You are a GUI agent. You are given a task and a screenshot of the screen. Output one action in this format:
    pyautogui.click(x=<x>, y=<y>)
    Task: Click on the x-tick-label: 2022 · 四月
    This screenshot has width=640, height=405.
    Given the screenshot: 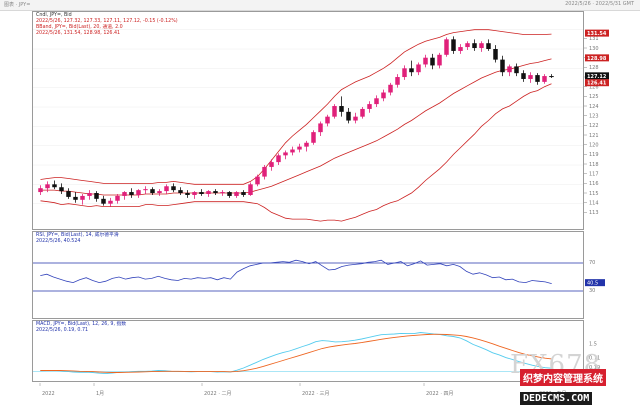 What is the action you would take?
    pyautogui.click(x=440, y=394)
    